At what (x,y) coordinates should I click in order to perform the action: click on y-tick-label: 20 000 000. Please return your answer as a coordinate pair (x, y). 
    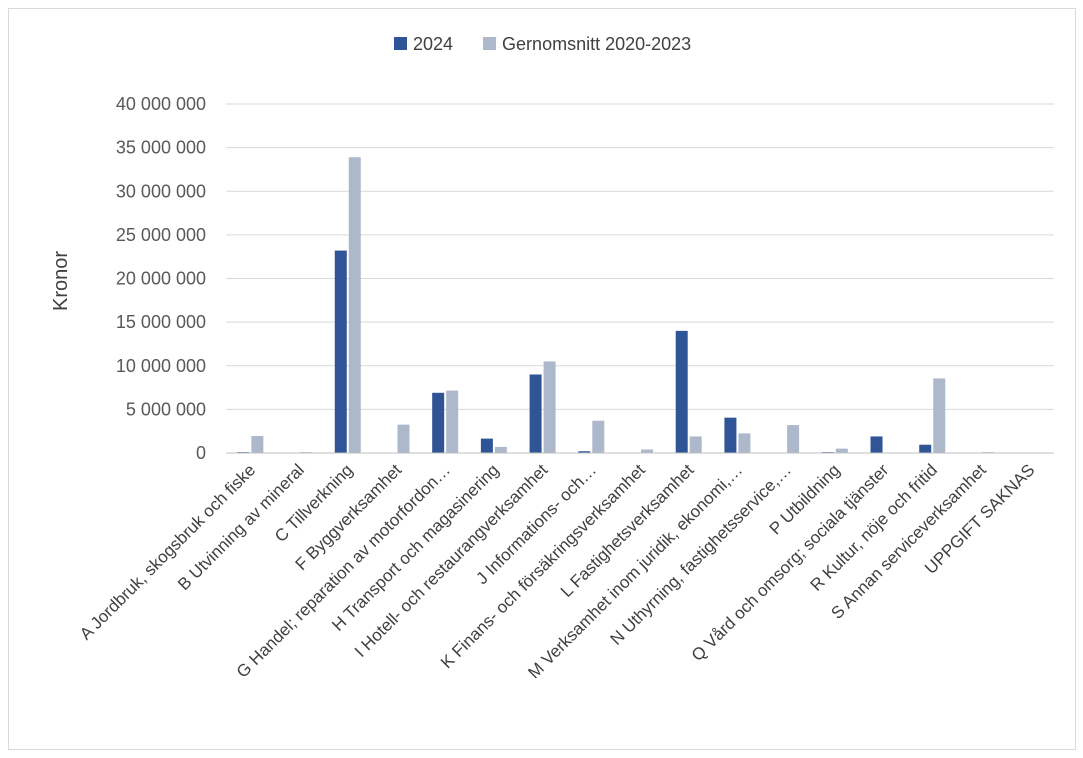
    Looking at the image, I should click on (161, 279).